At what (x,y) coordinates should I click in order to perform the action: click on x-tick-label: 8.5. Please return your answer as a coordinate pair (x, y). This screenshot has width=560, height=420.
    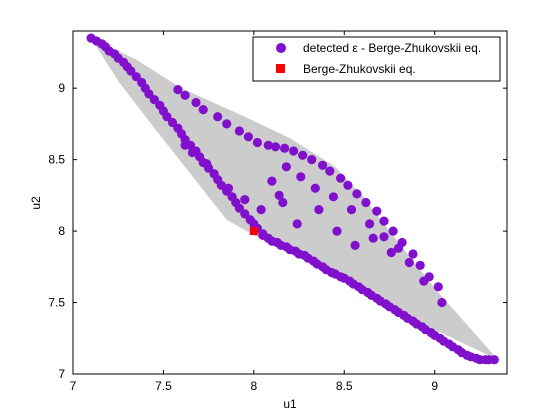
    Looking at the image, I should click on (344, 386).